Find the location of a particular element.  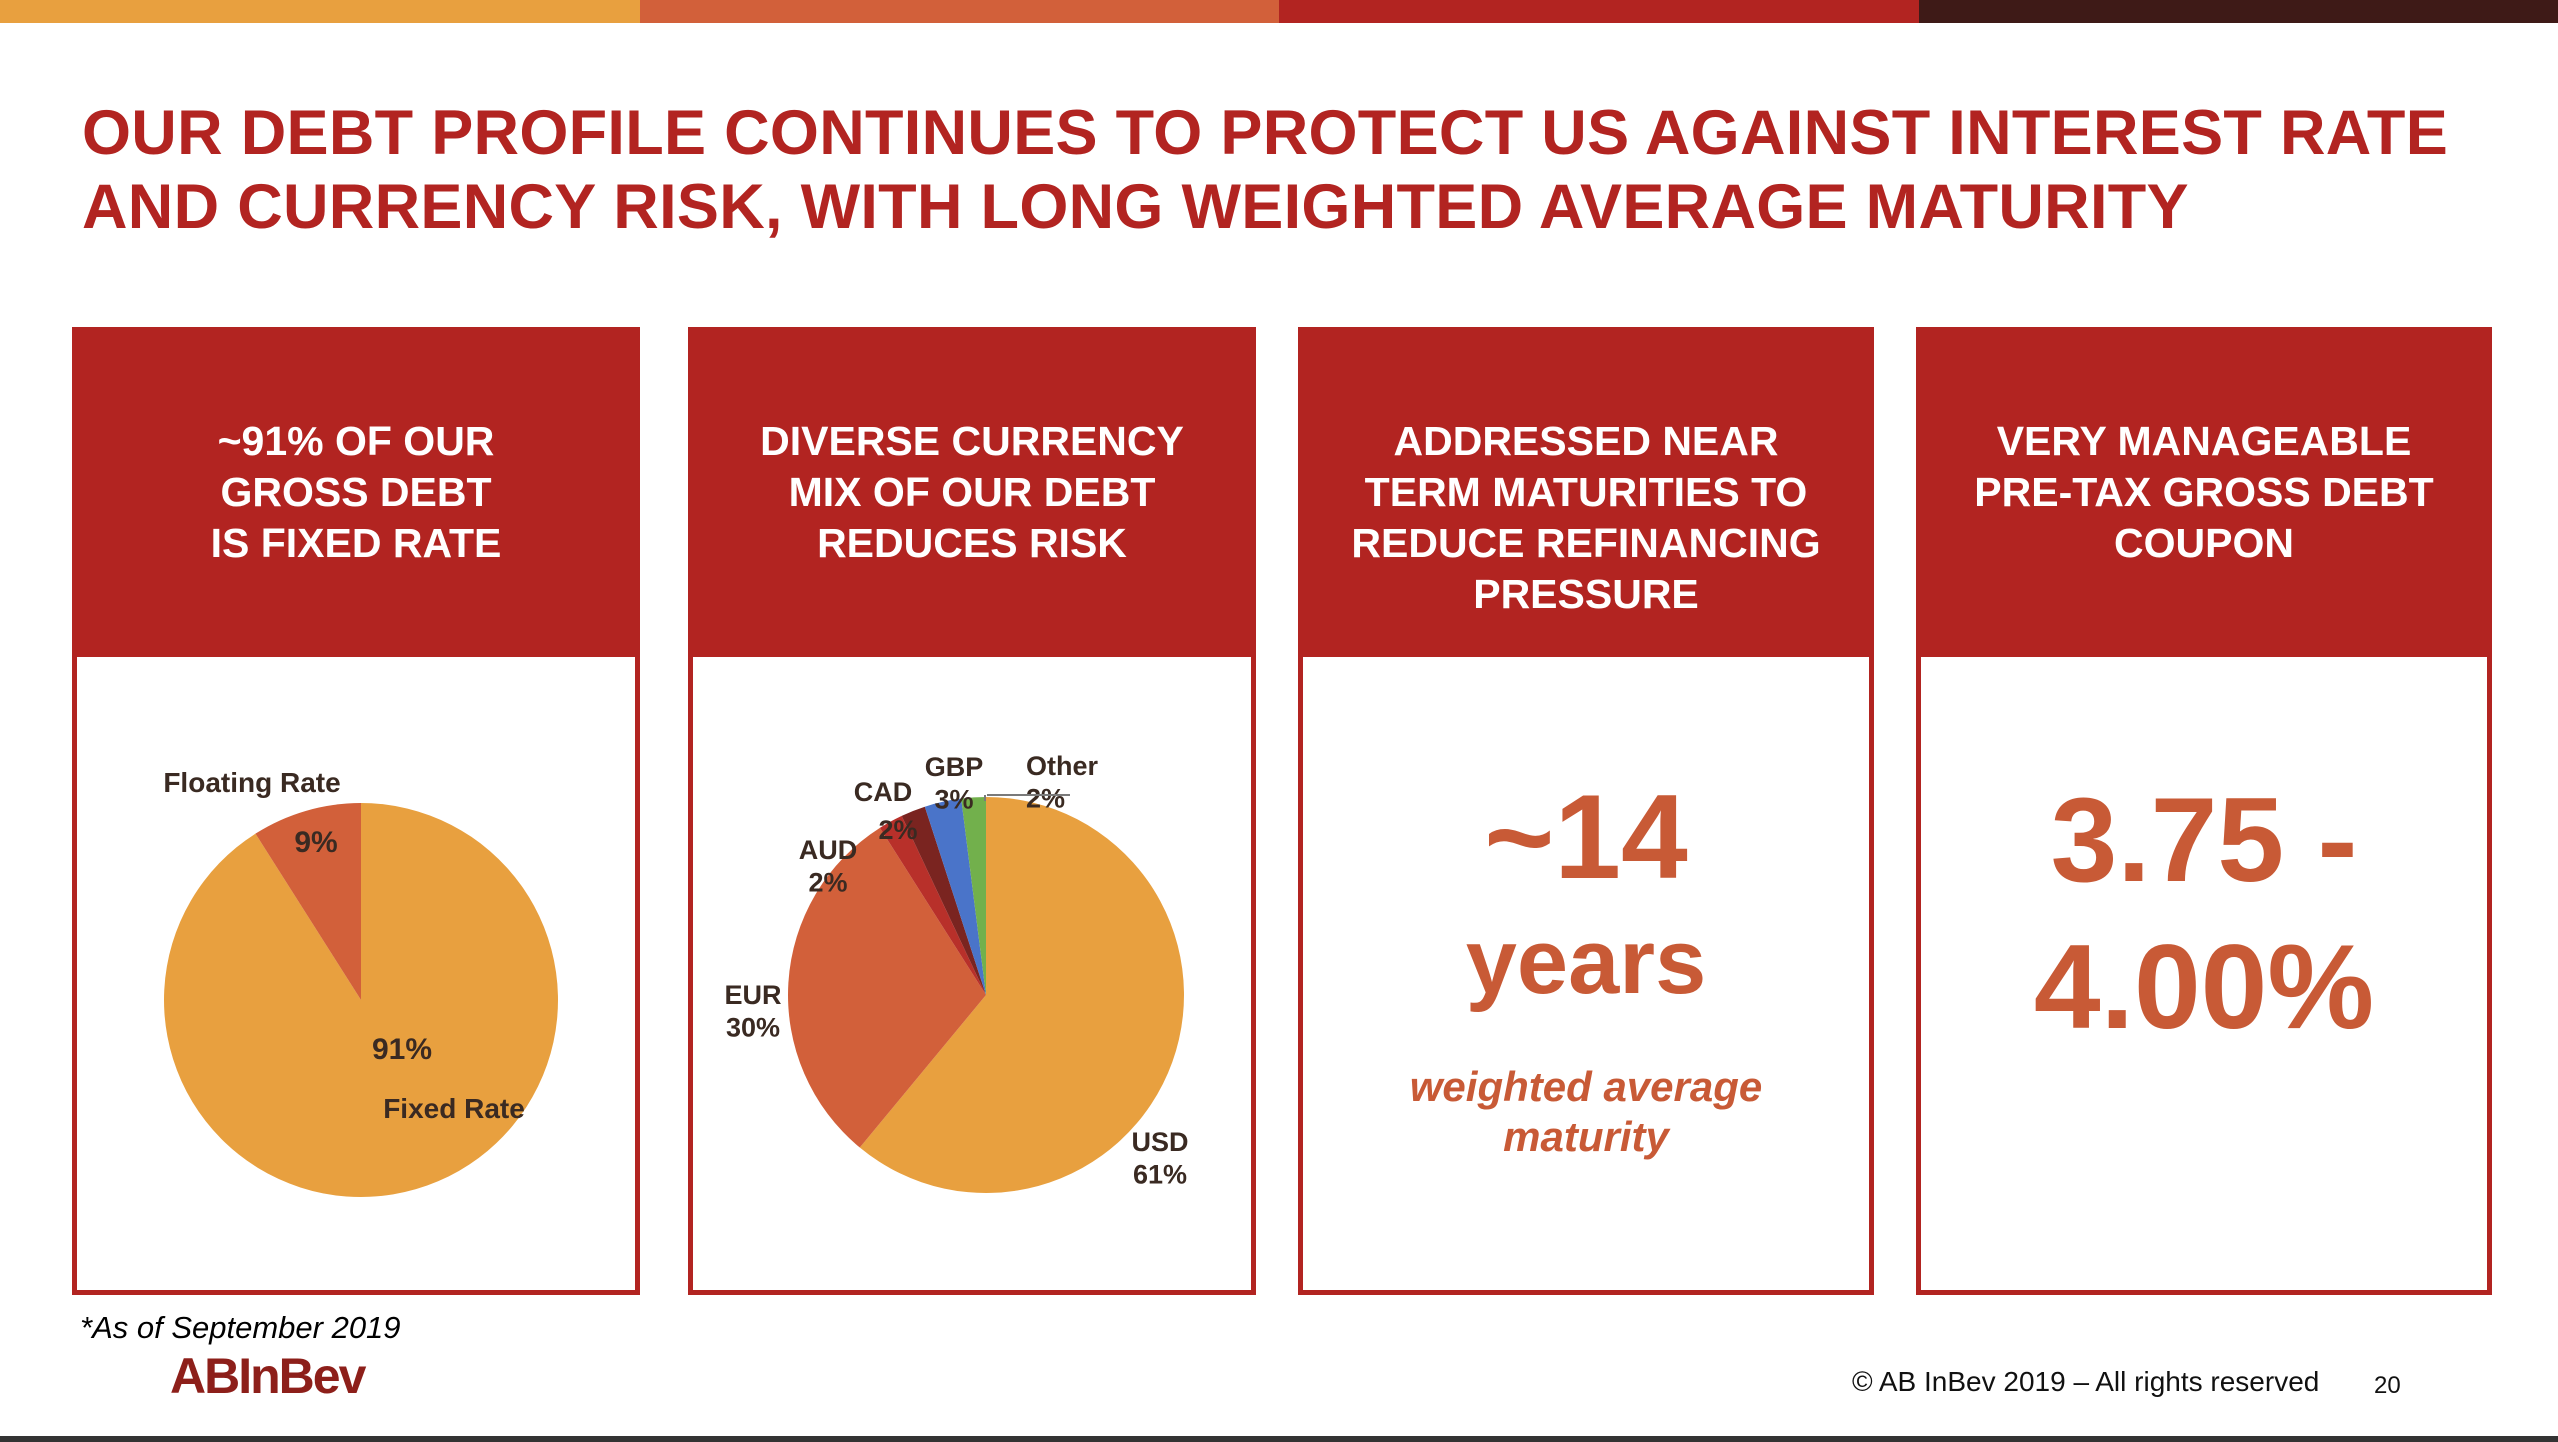

maturity-caption: weighted average maturity is located at coordinates (1586, 1111).